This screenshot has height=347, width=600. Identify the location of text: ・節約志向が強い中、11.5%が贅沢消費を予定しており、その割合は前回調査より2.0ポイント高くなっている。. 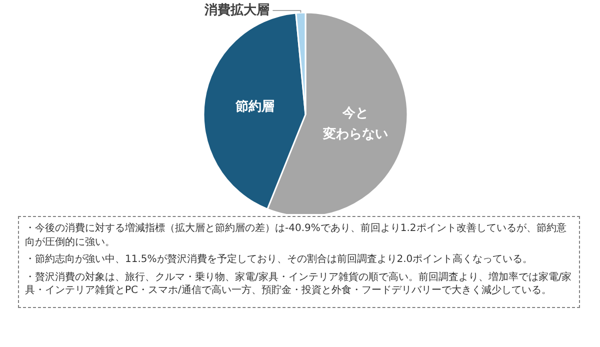
(279, 259).